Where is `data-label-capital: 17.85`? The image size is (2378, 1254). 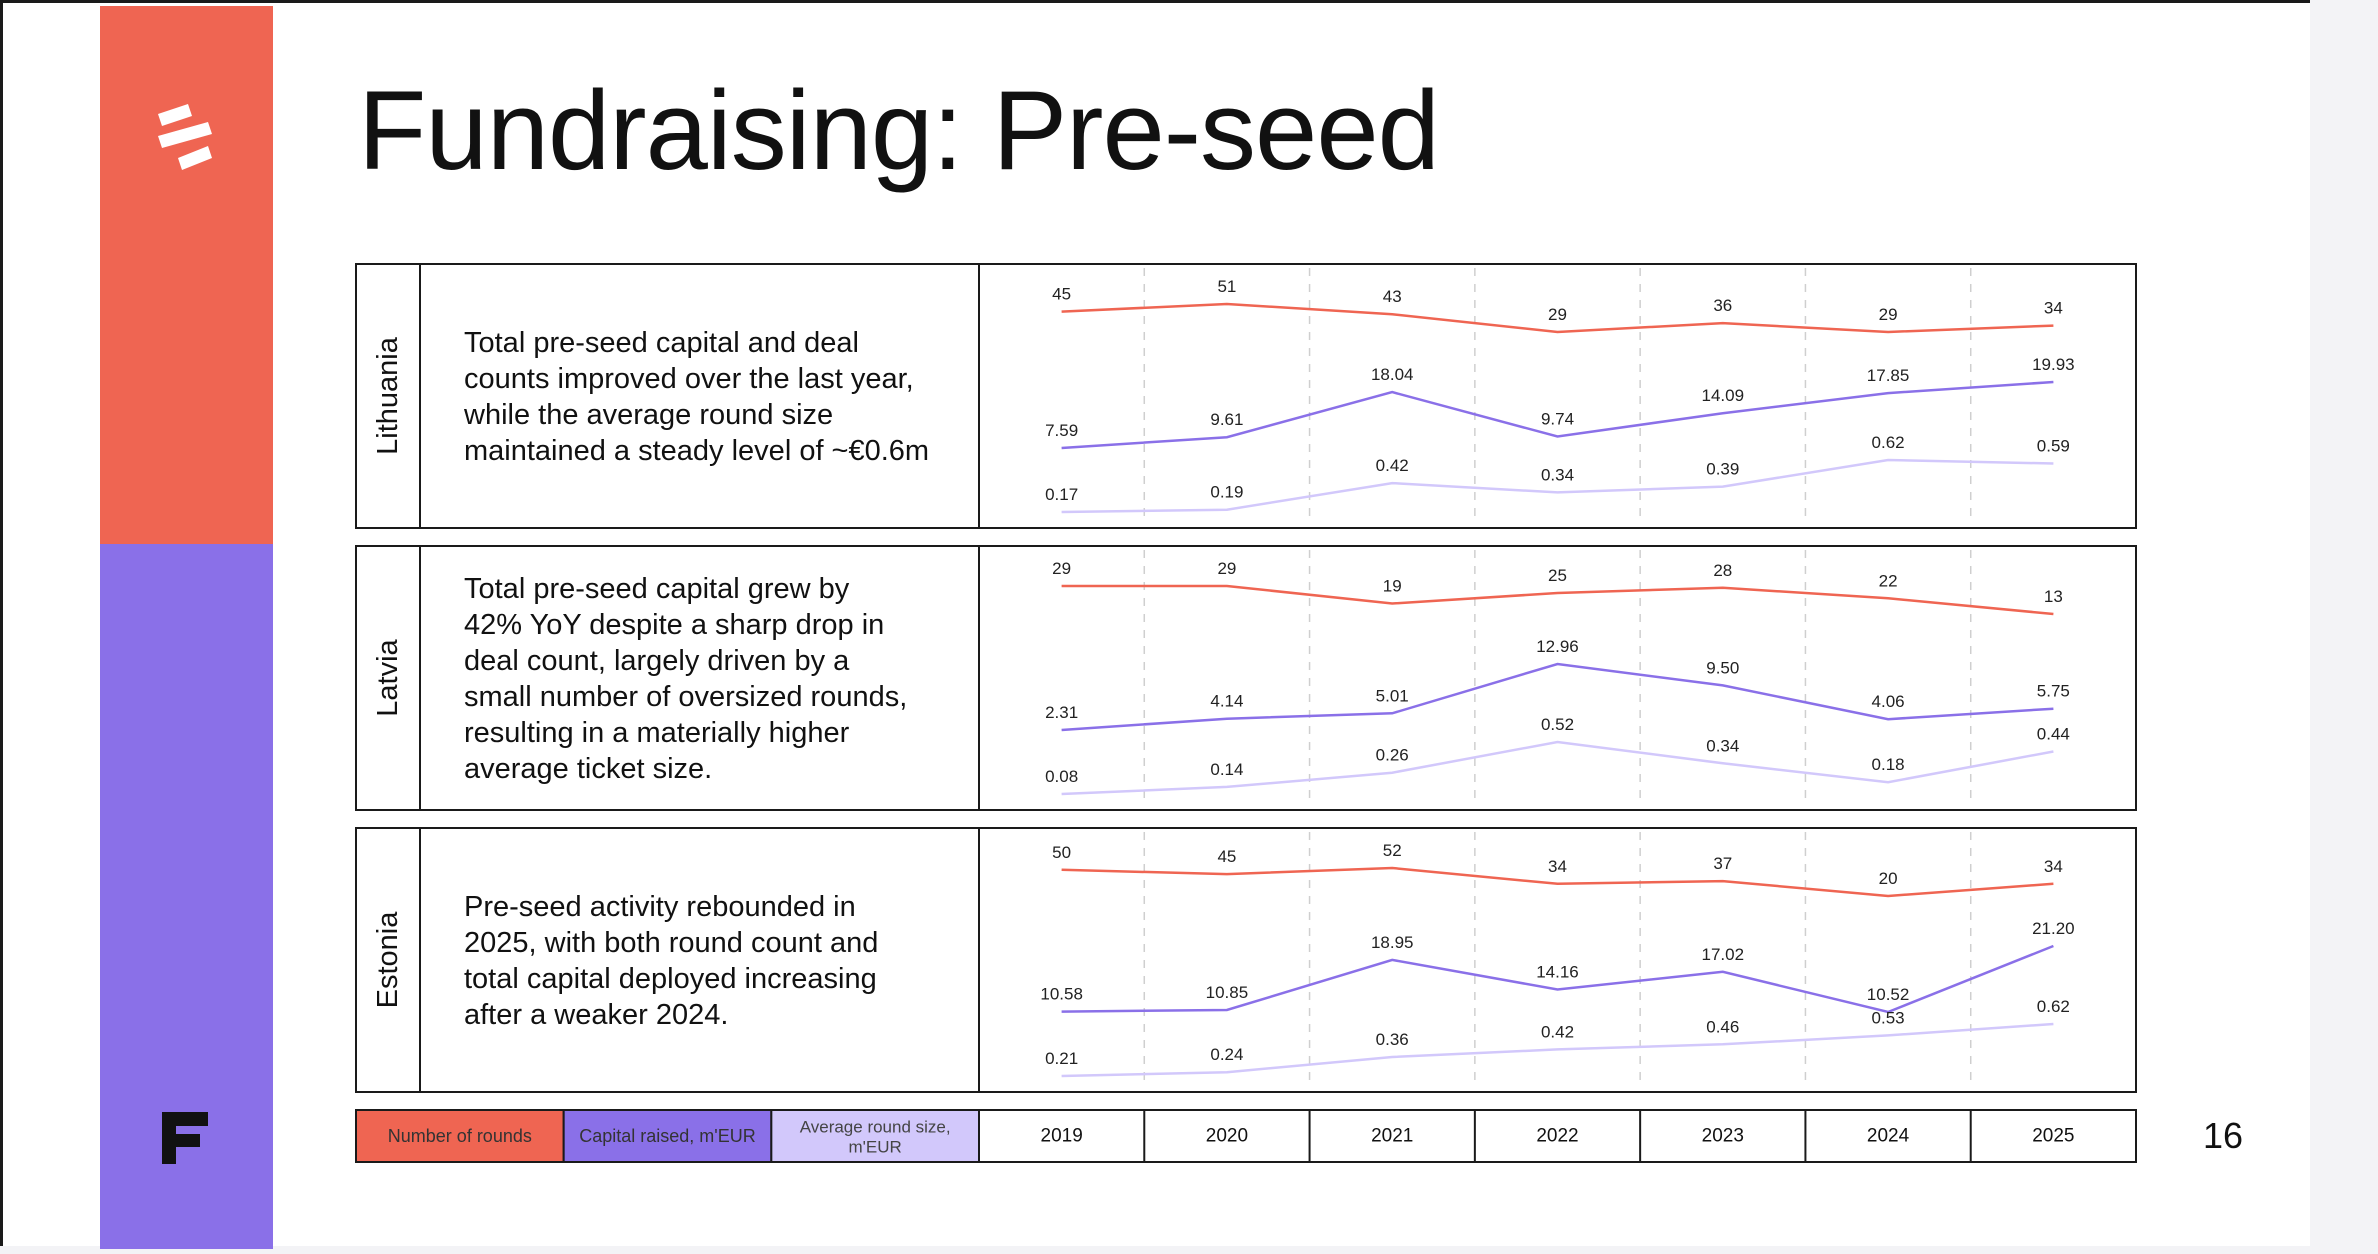
data-label-capital: 17.85 is located at coordinates (1888, 375).